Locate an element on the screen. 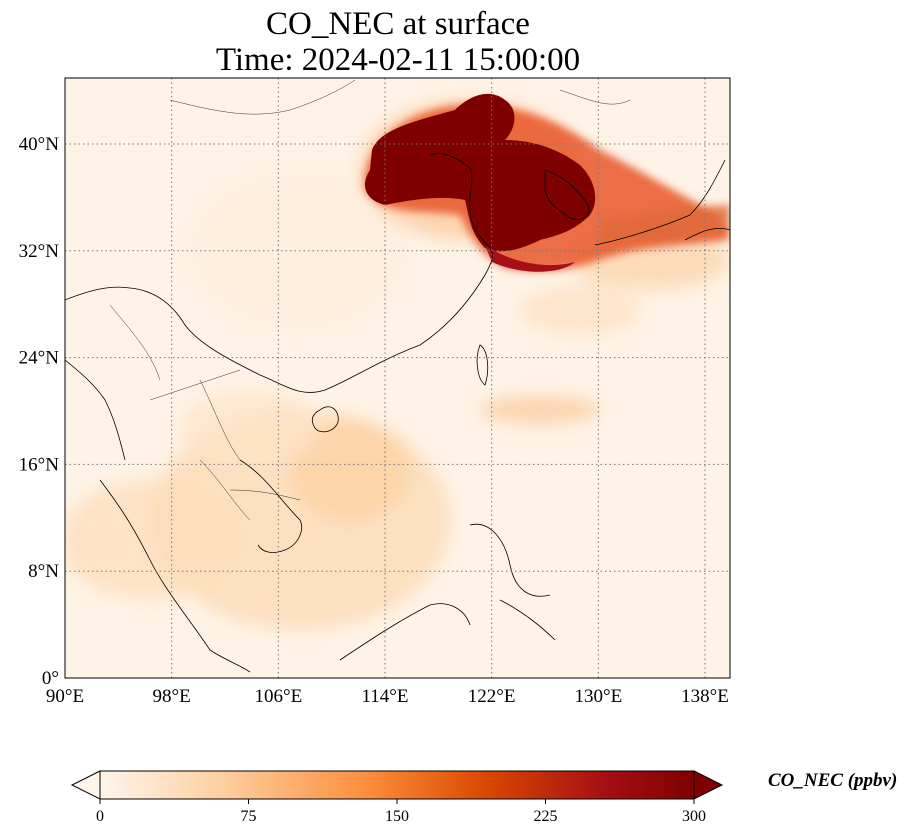 This screenshot has height=836, width=920. longitude-tick-label: 114°E is located at coordinates (385, 696).